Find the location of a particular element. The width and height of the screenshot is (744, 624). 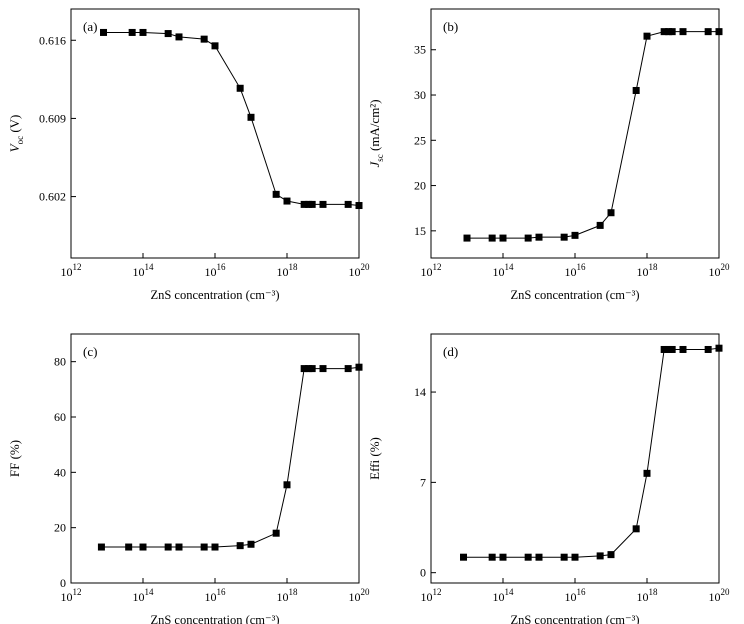

chart-2-y-axis-label: FF (%) is located at coordinates (14, 458).